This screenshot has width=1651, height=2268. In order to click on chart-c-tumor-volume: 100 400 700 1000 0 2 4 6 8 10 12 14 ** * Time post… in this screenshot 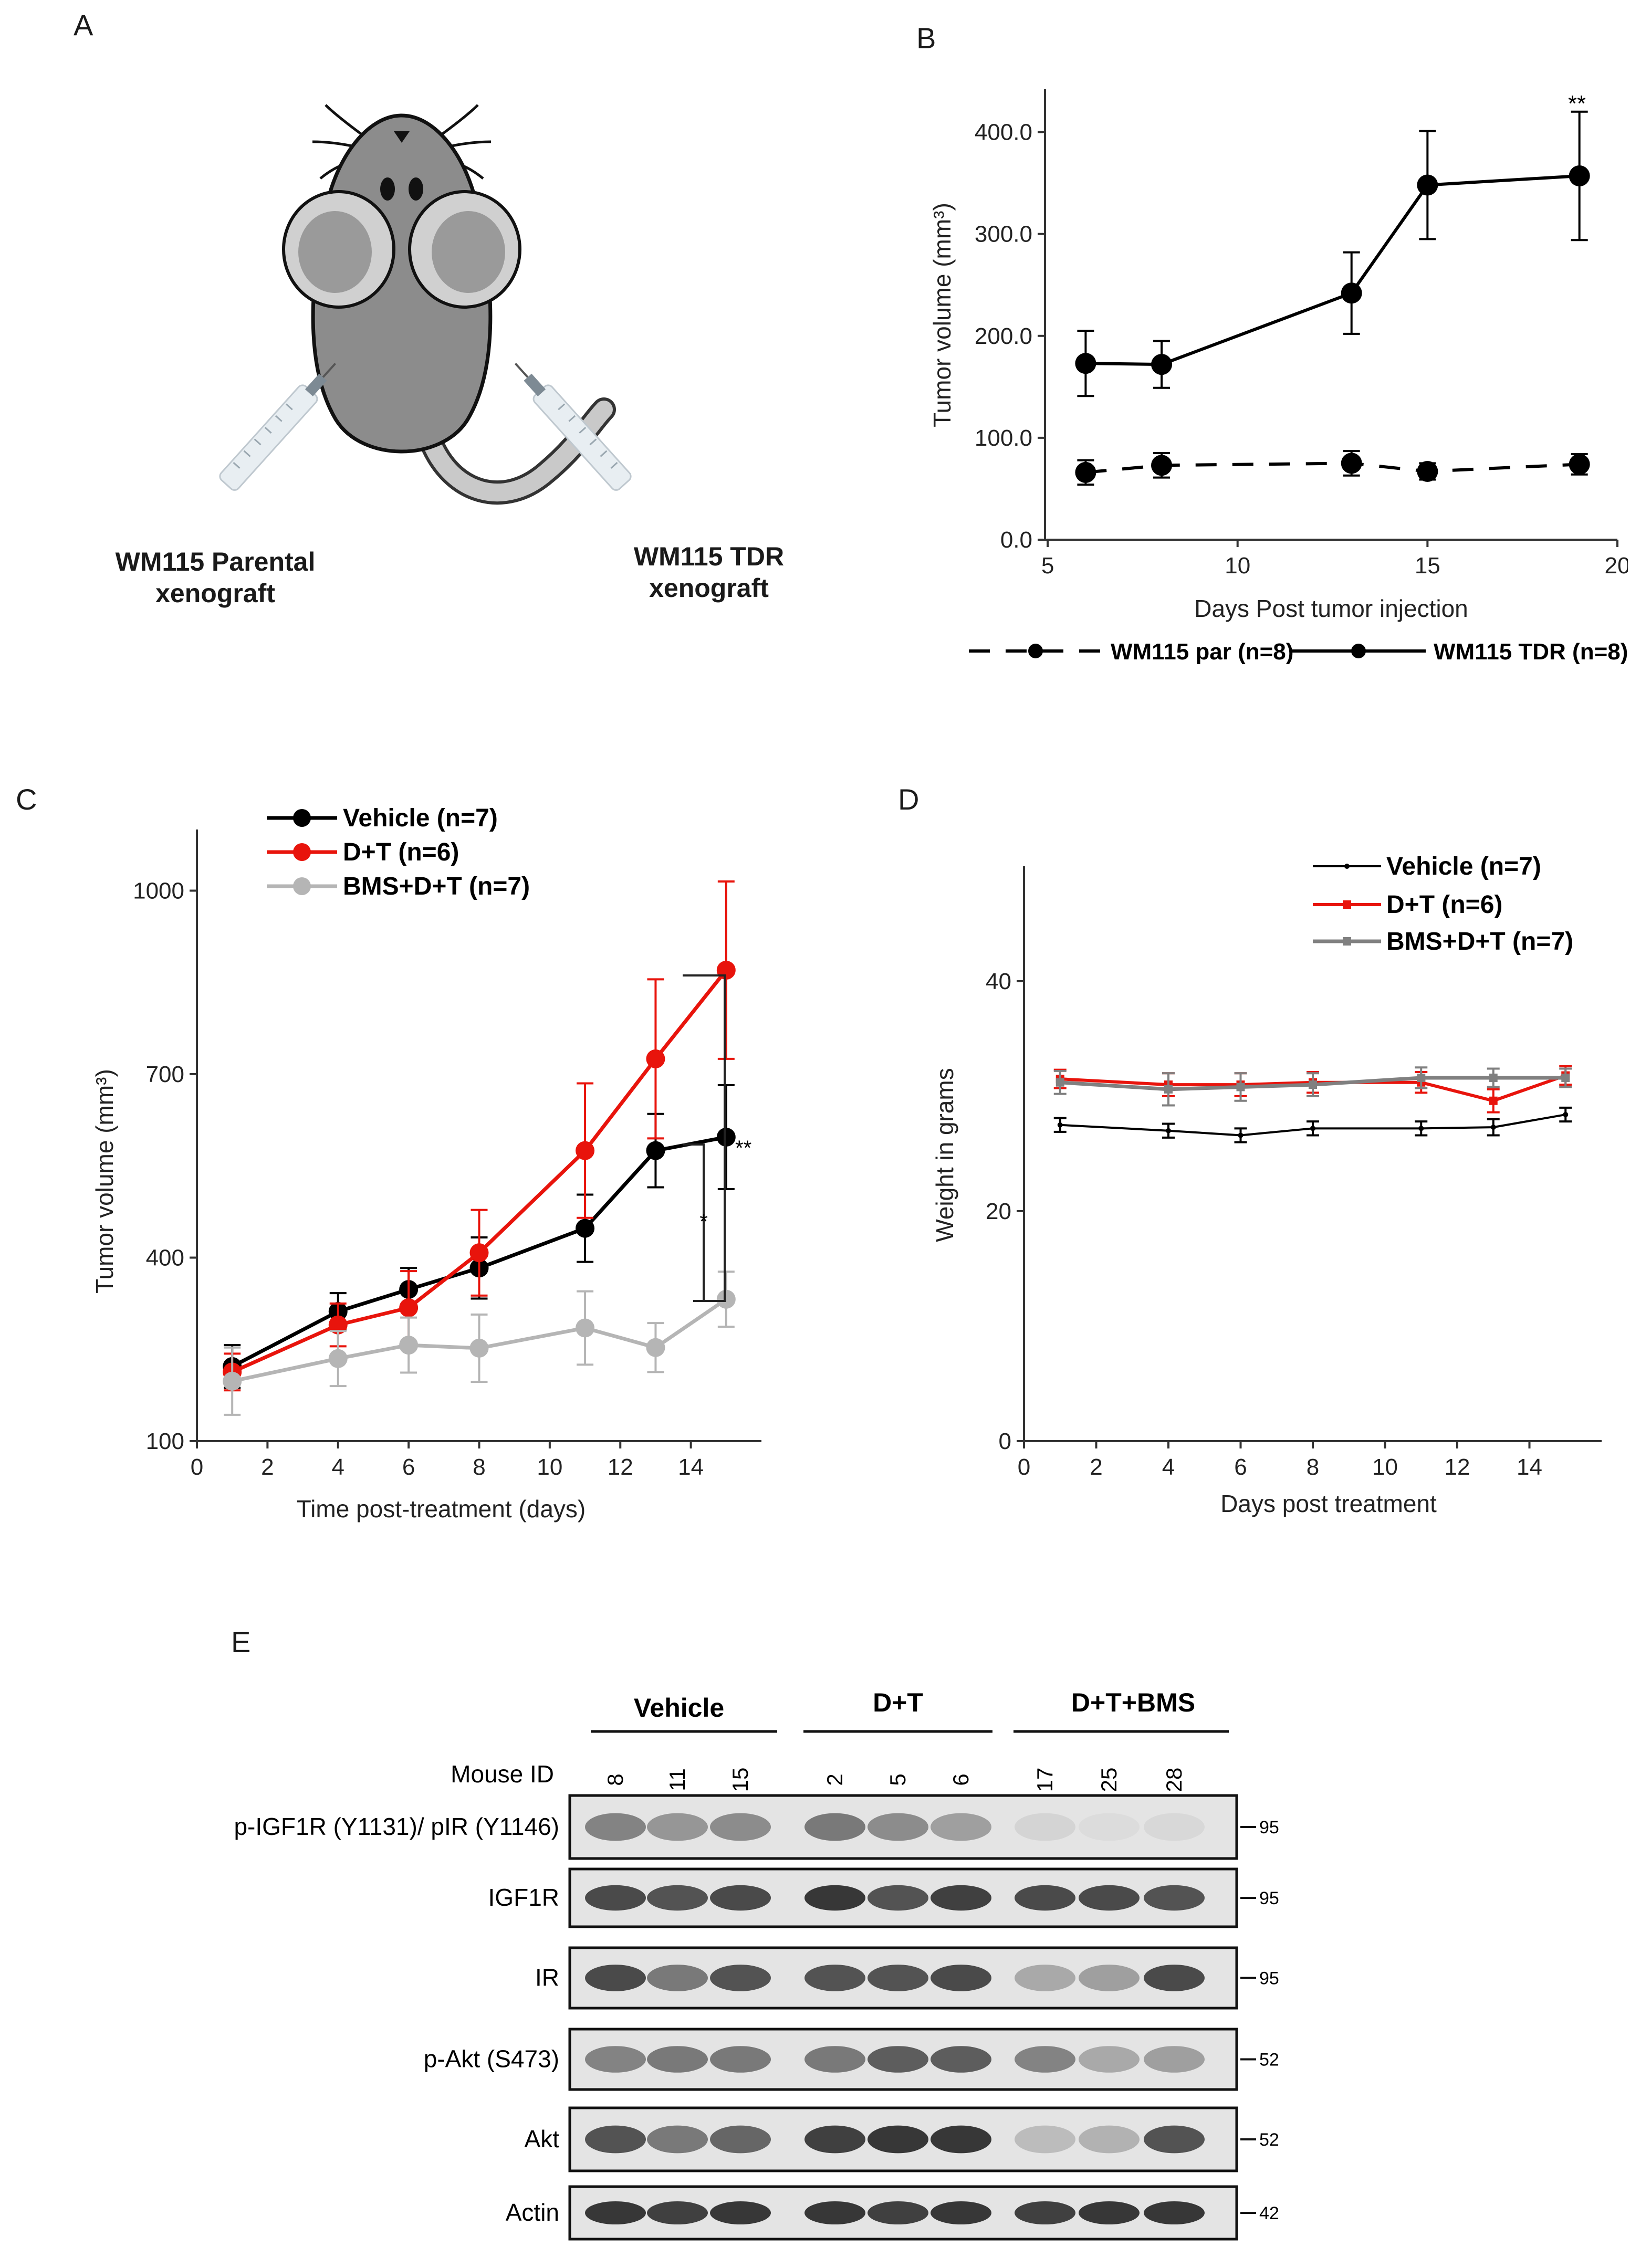, I will do `click(426, 1163)`.